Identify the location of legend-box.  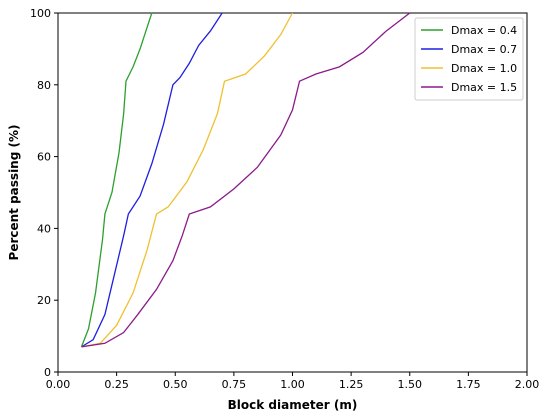
(469, 59).